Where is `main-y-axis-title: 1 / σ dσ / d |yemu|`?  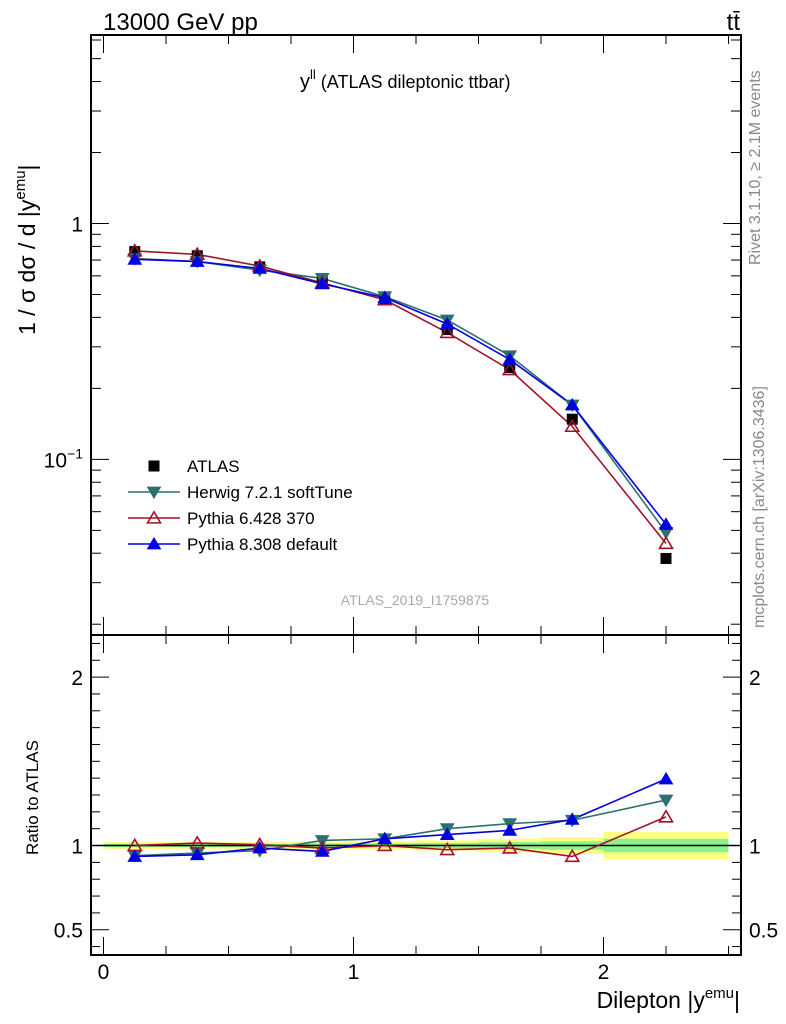 main-y-axis-title: 1 / σ dσ / d |yemu| is located at coordinates (26, 249).